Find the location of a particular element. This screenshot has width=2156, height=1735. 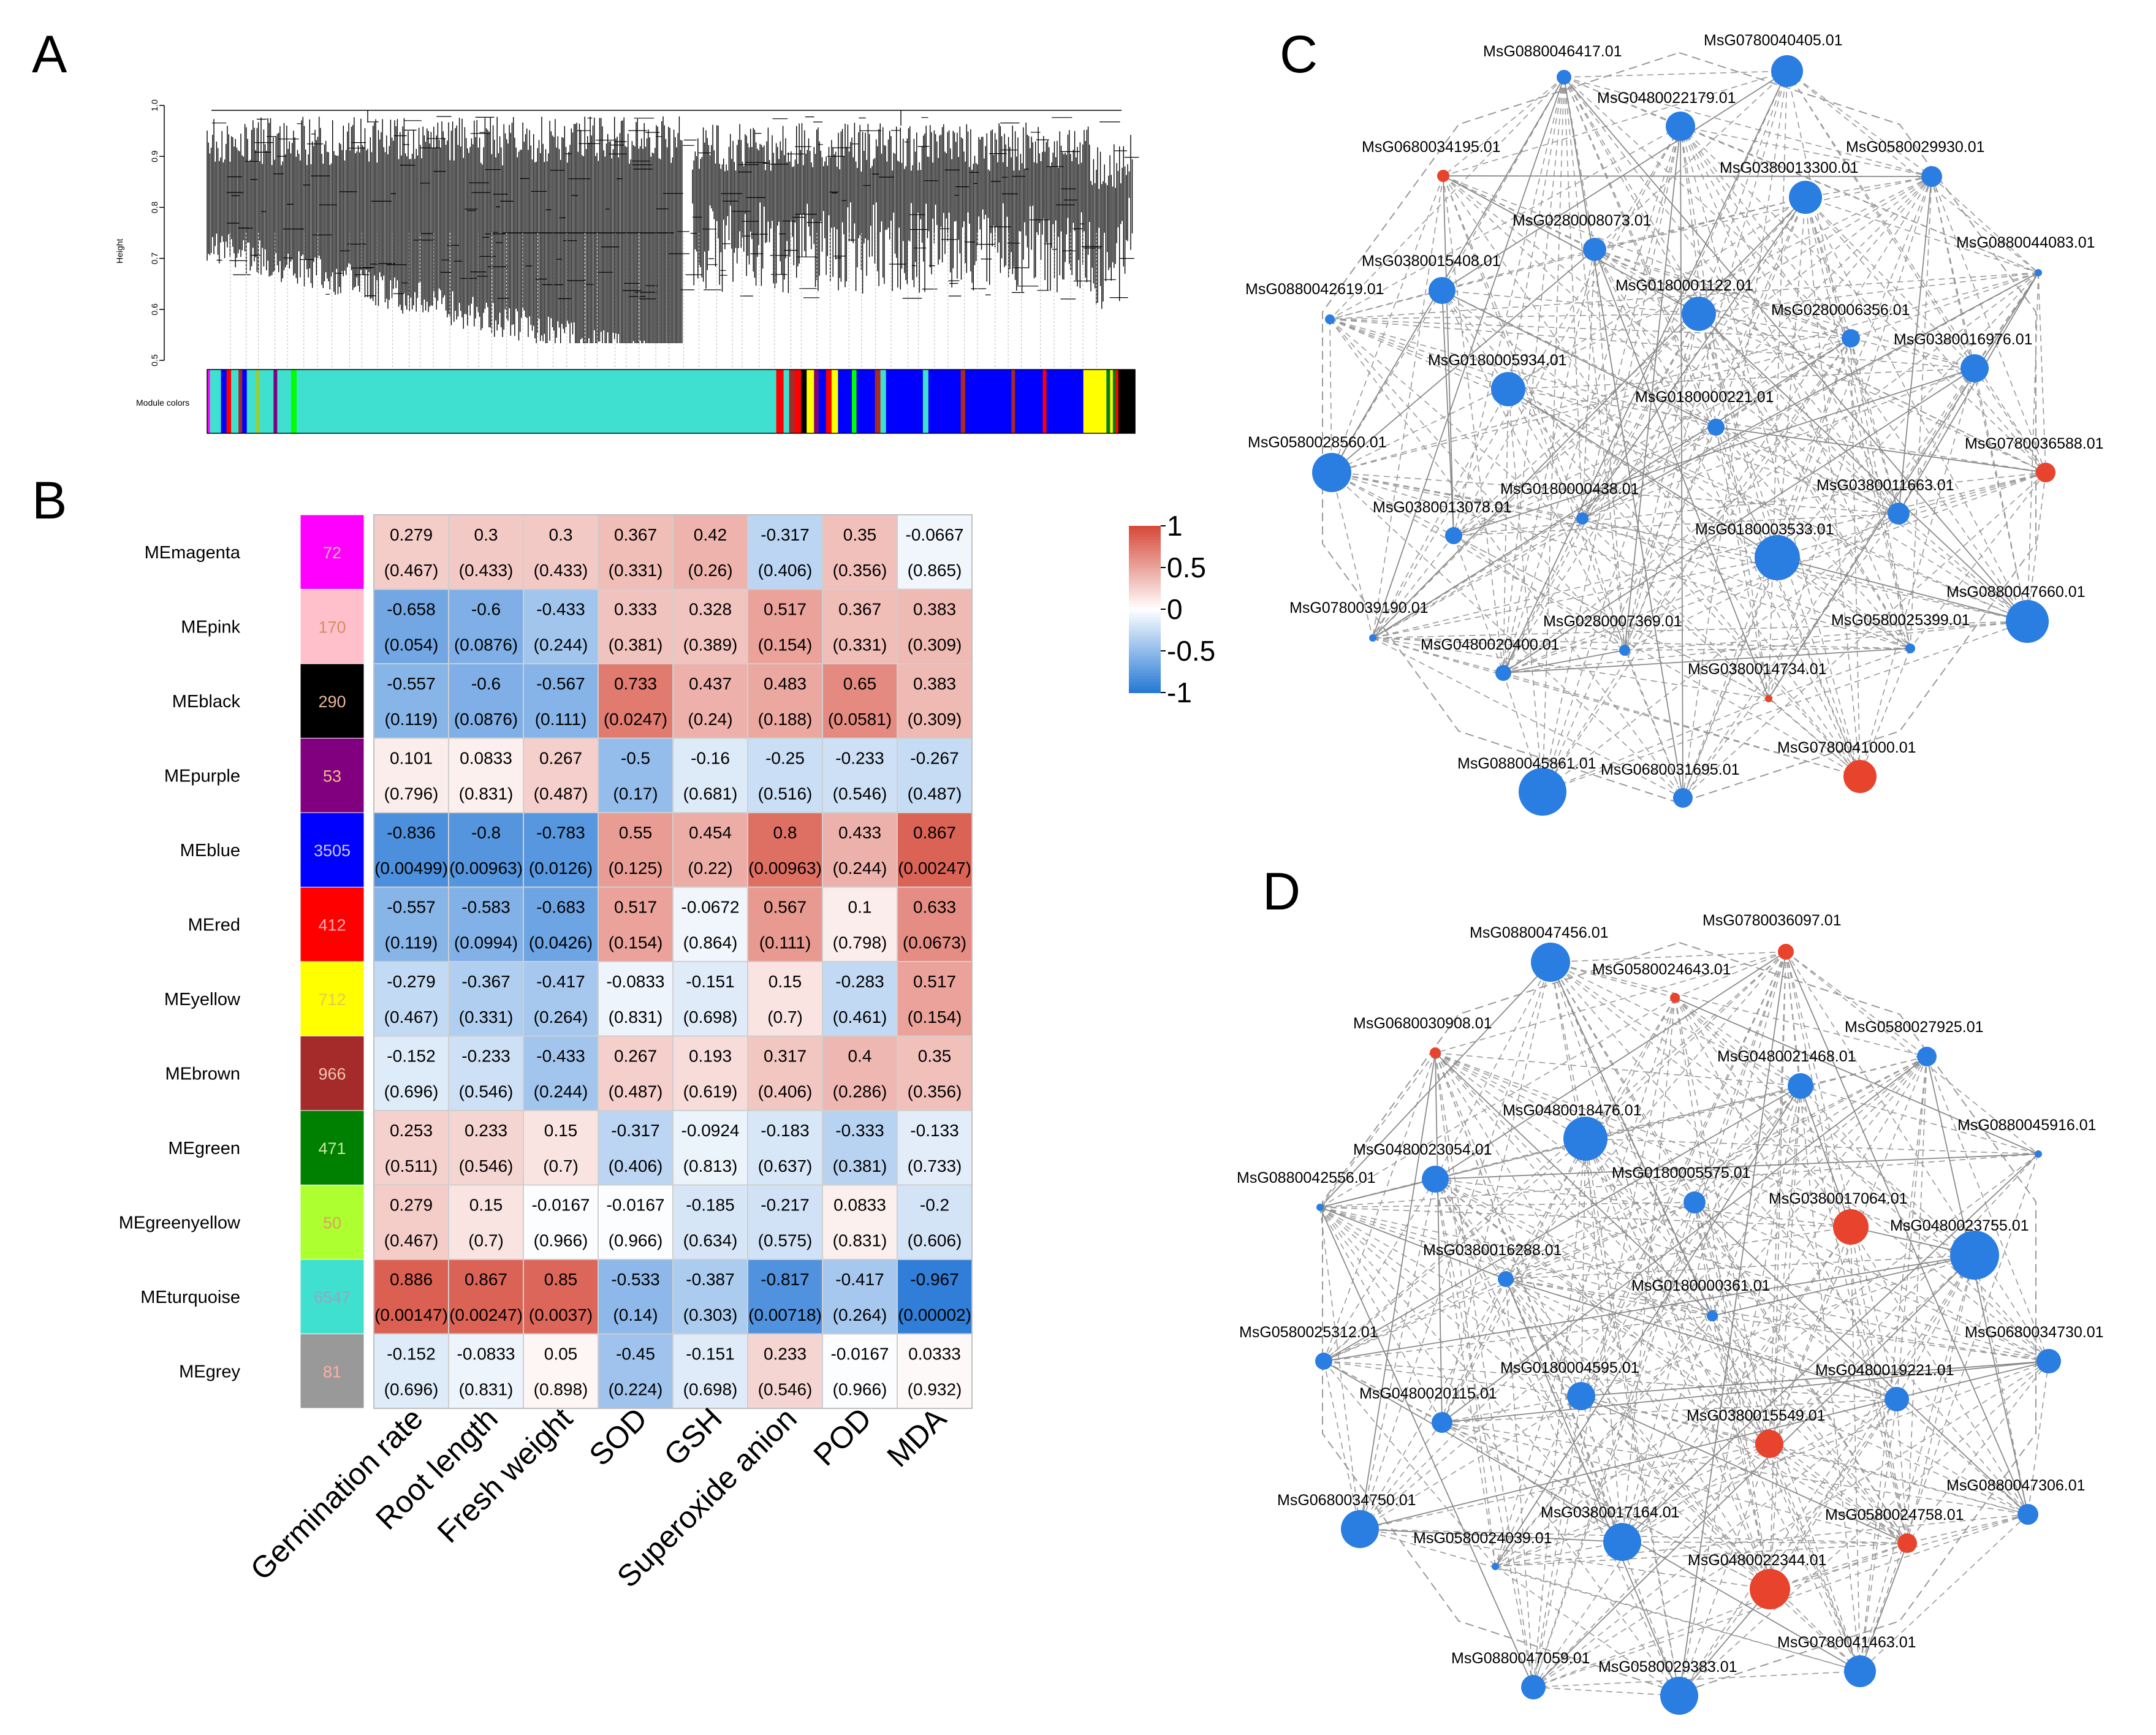

p-value: (0.406) is located at coordinates (786, 570).